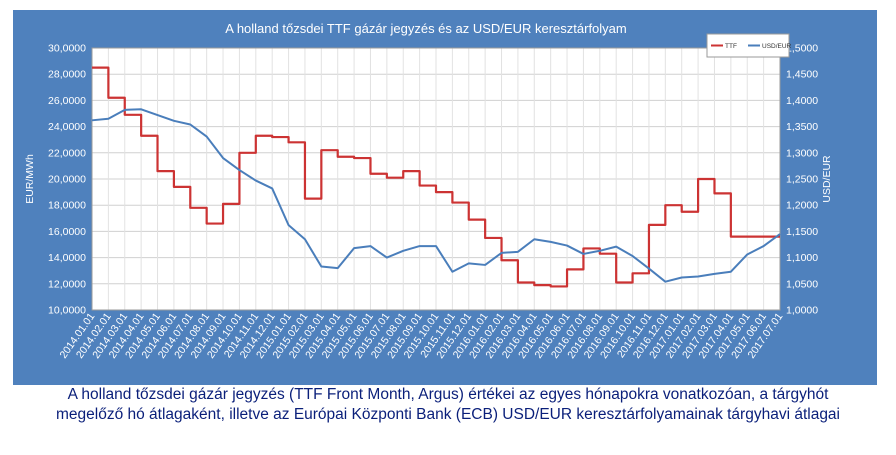  I want to click on y-tick-label-left: 28,0000, so click(67, 75).